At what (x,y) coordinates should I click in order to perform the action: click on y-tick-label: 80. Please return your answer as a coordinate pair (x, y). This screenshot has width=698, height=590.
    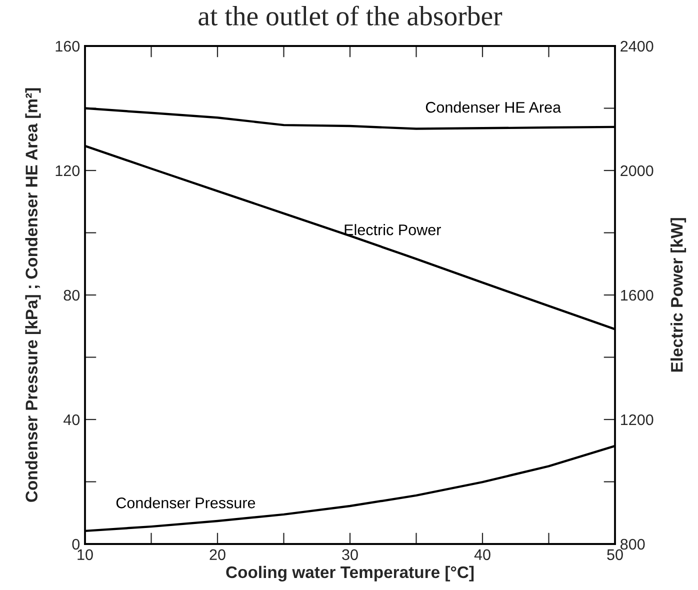
    Looking at the image, I should click on (72, 295).